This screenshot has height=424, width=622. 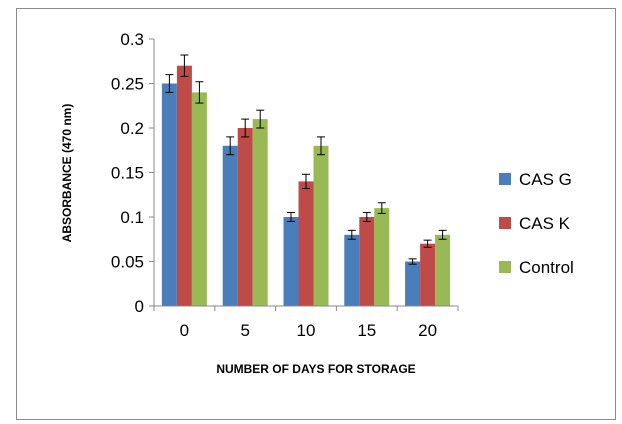 What do you see at coordinates (545, 223) in the screenshot?
I see `legend-label: CAS K` at bounding box center [545, 223].